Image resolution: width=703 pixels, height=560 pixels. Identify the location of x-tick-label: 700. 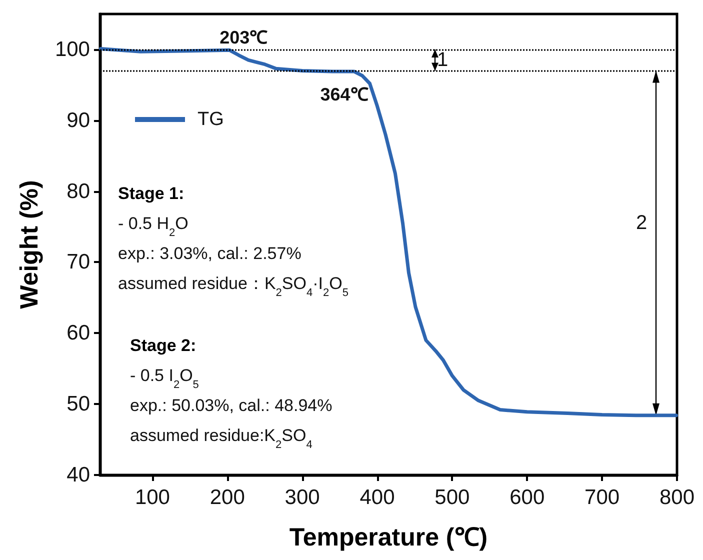
(602, 497).